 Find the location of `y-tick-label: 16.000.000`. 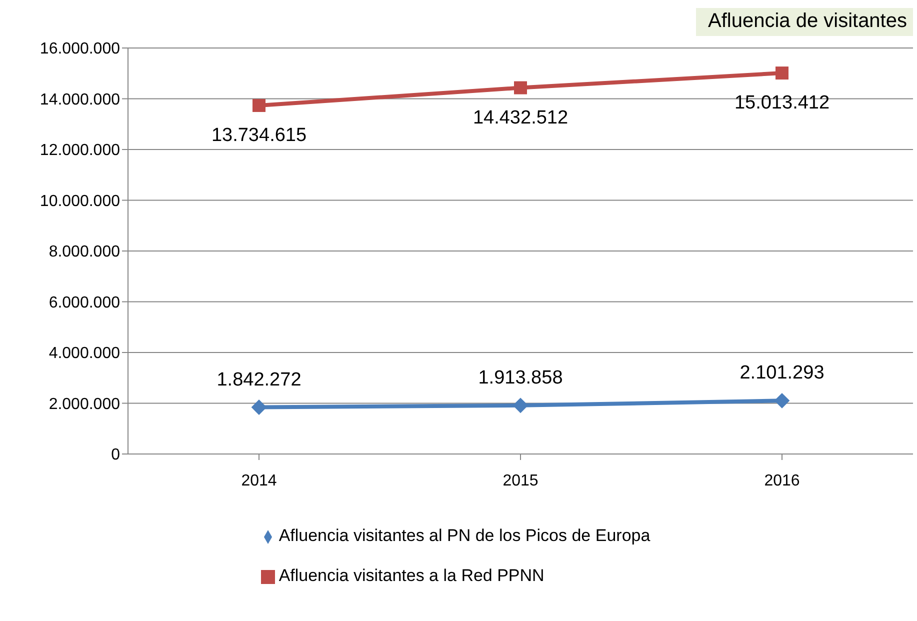

y-tick-label: 16.000.000 is located at coordinates (80, 49).